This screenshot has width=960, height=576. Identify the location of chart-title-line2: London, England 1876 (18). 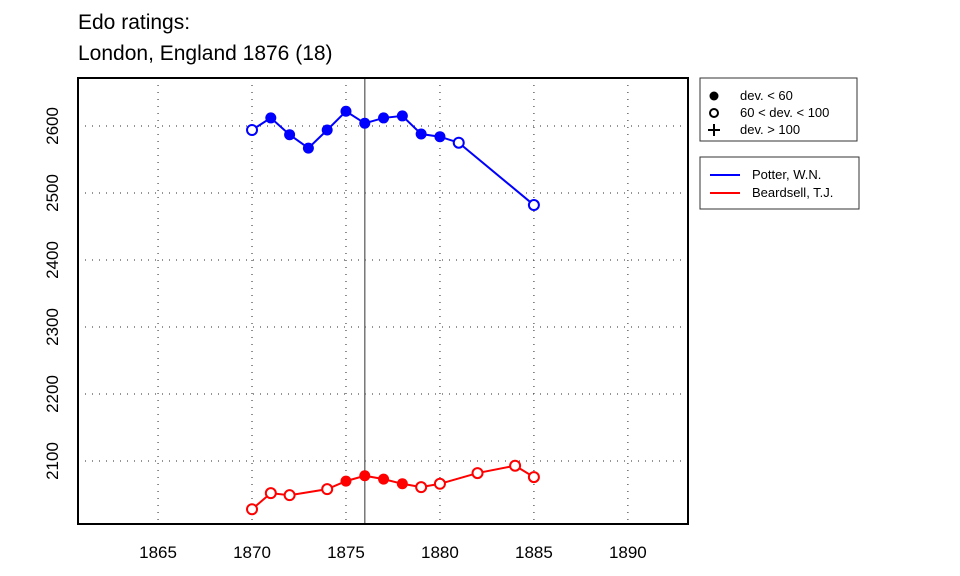
(205, 53).